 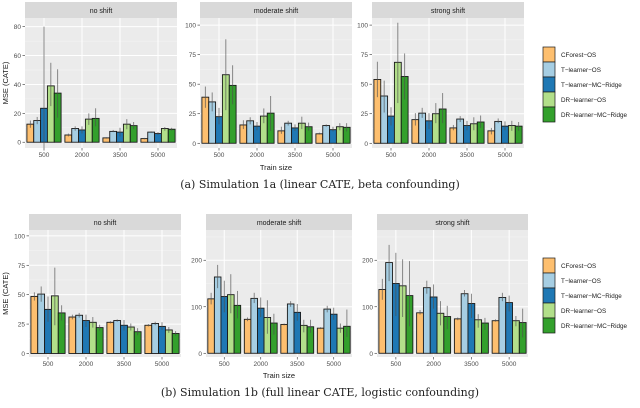 I want to click on facet-panel: no shift 0 20 40 60 80 500 2000 3500 5000, so click(x=95, y=80).